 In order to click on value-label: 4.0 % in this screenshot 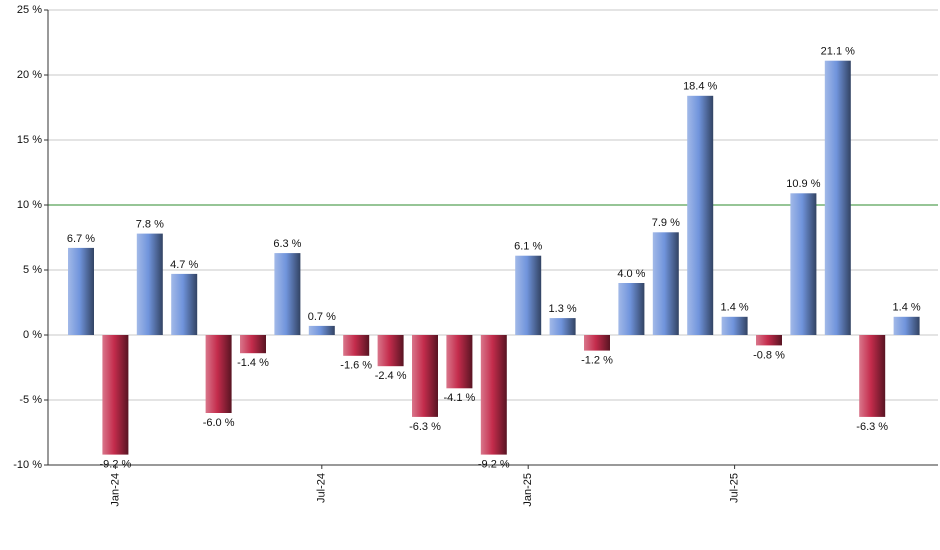, I will do `click(631, 274)`.